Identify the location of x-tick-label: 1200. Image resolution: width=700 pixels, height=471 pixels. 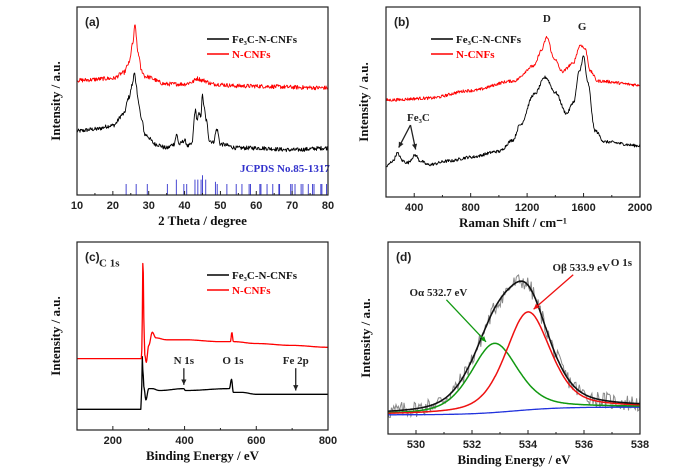
(527, 208).